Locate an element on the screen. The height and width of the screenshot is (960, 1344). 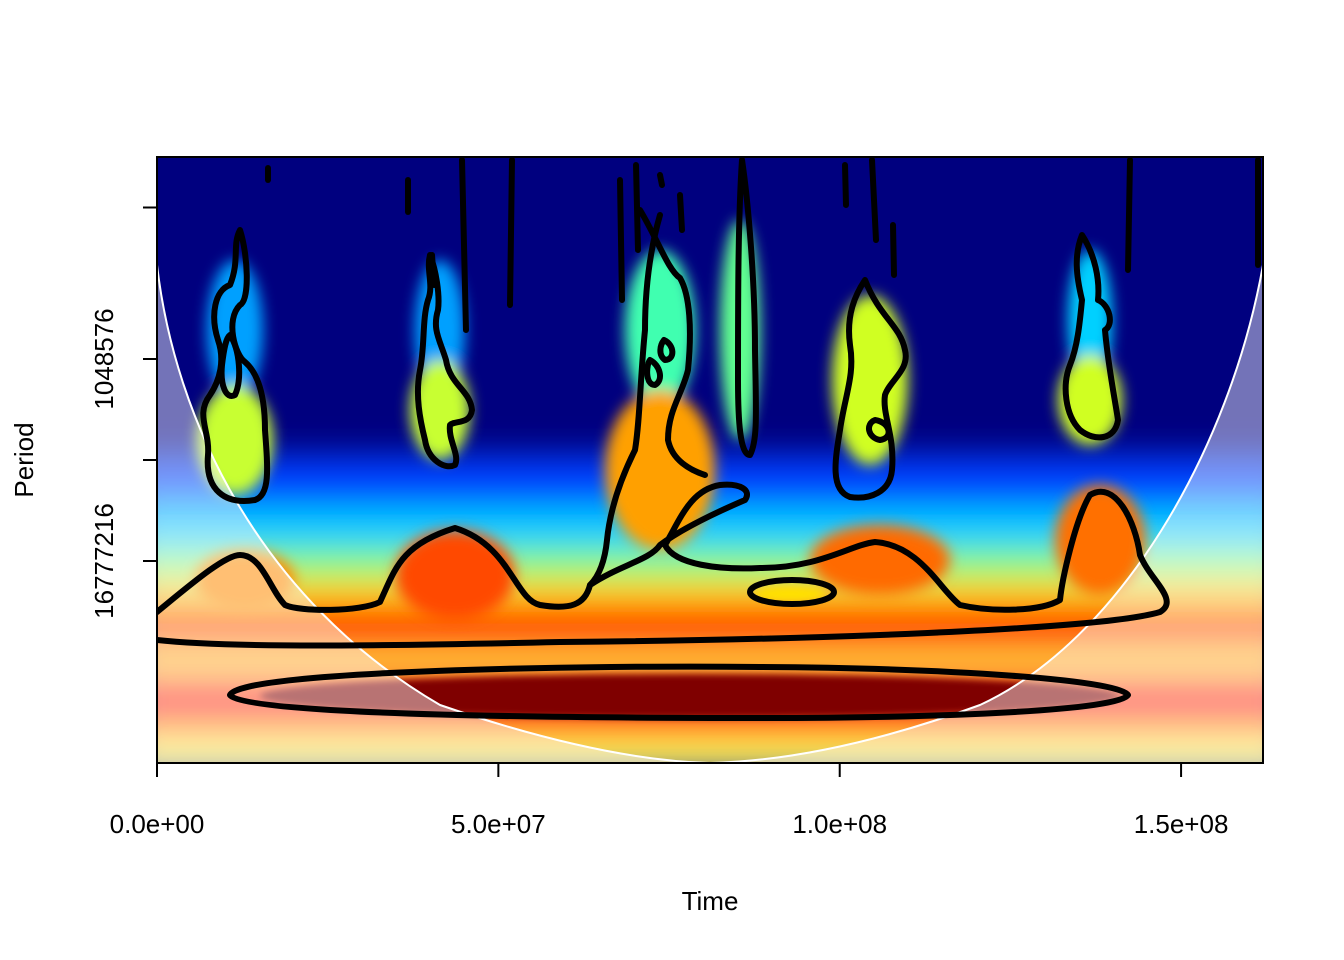
x-tick-label-2: 1.0e+08 is located at coordinates (839, 824).